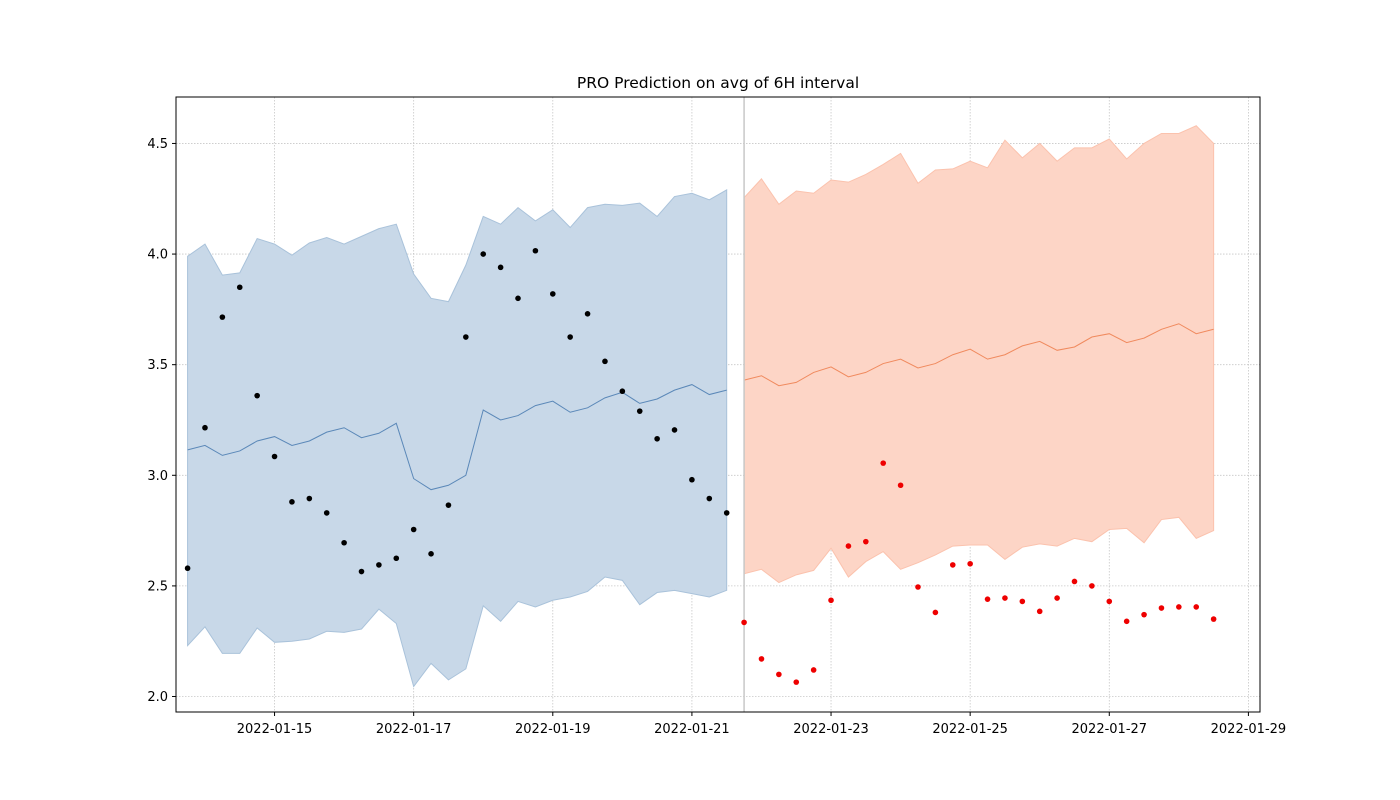  I want to click on x-tick-label: 2022-01-17, so click(414, 729).